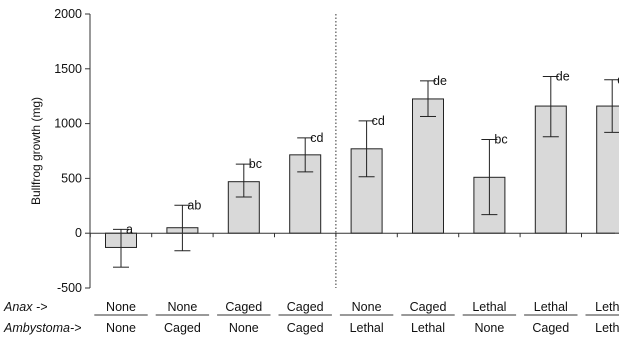  I want to click on y-tick-label: -500, so click(69, 288).